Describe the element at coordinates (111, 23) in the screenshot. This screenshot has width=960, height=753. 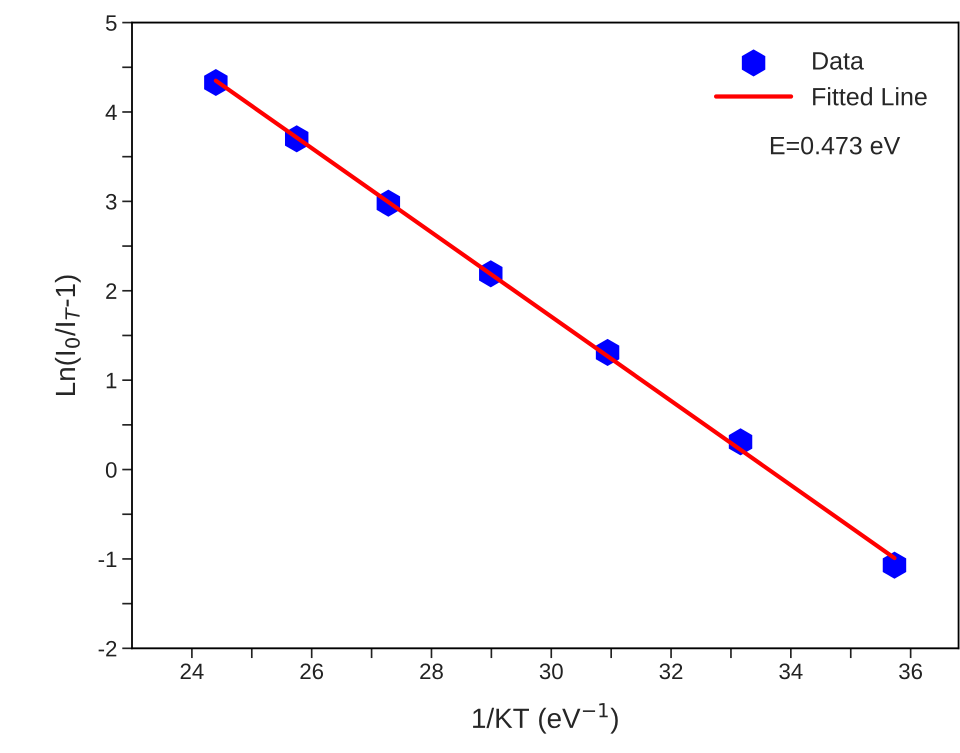
I see `y-tick-label: 5` at that location.